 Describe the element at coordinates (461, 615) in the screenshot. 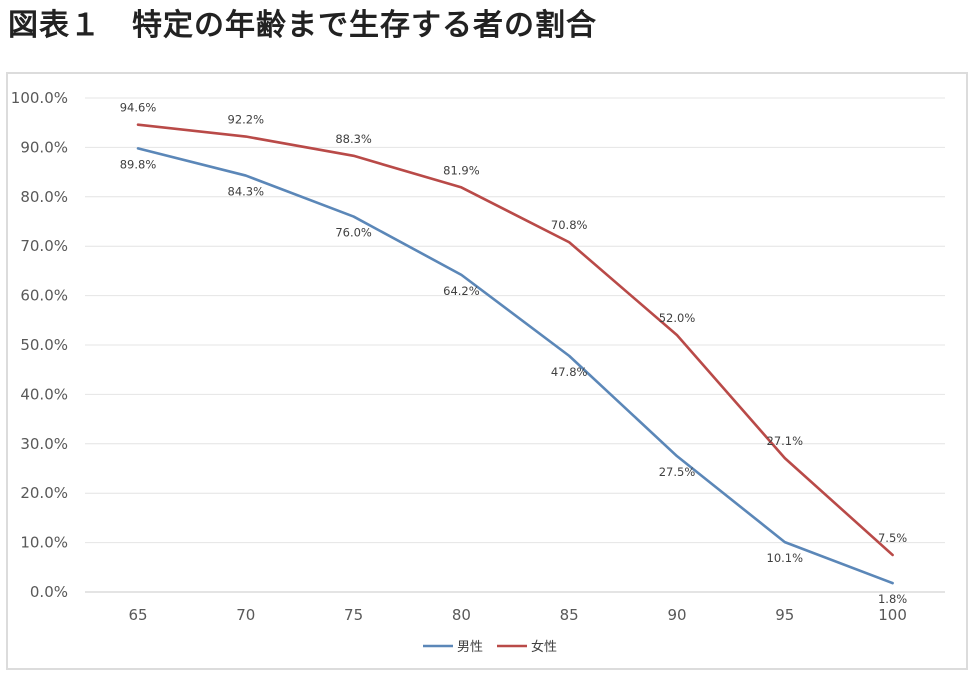

I see `x-tick-label: 80` at that location.